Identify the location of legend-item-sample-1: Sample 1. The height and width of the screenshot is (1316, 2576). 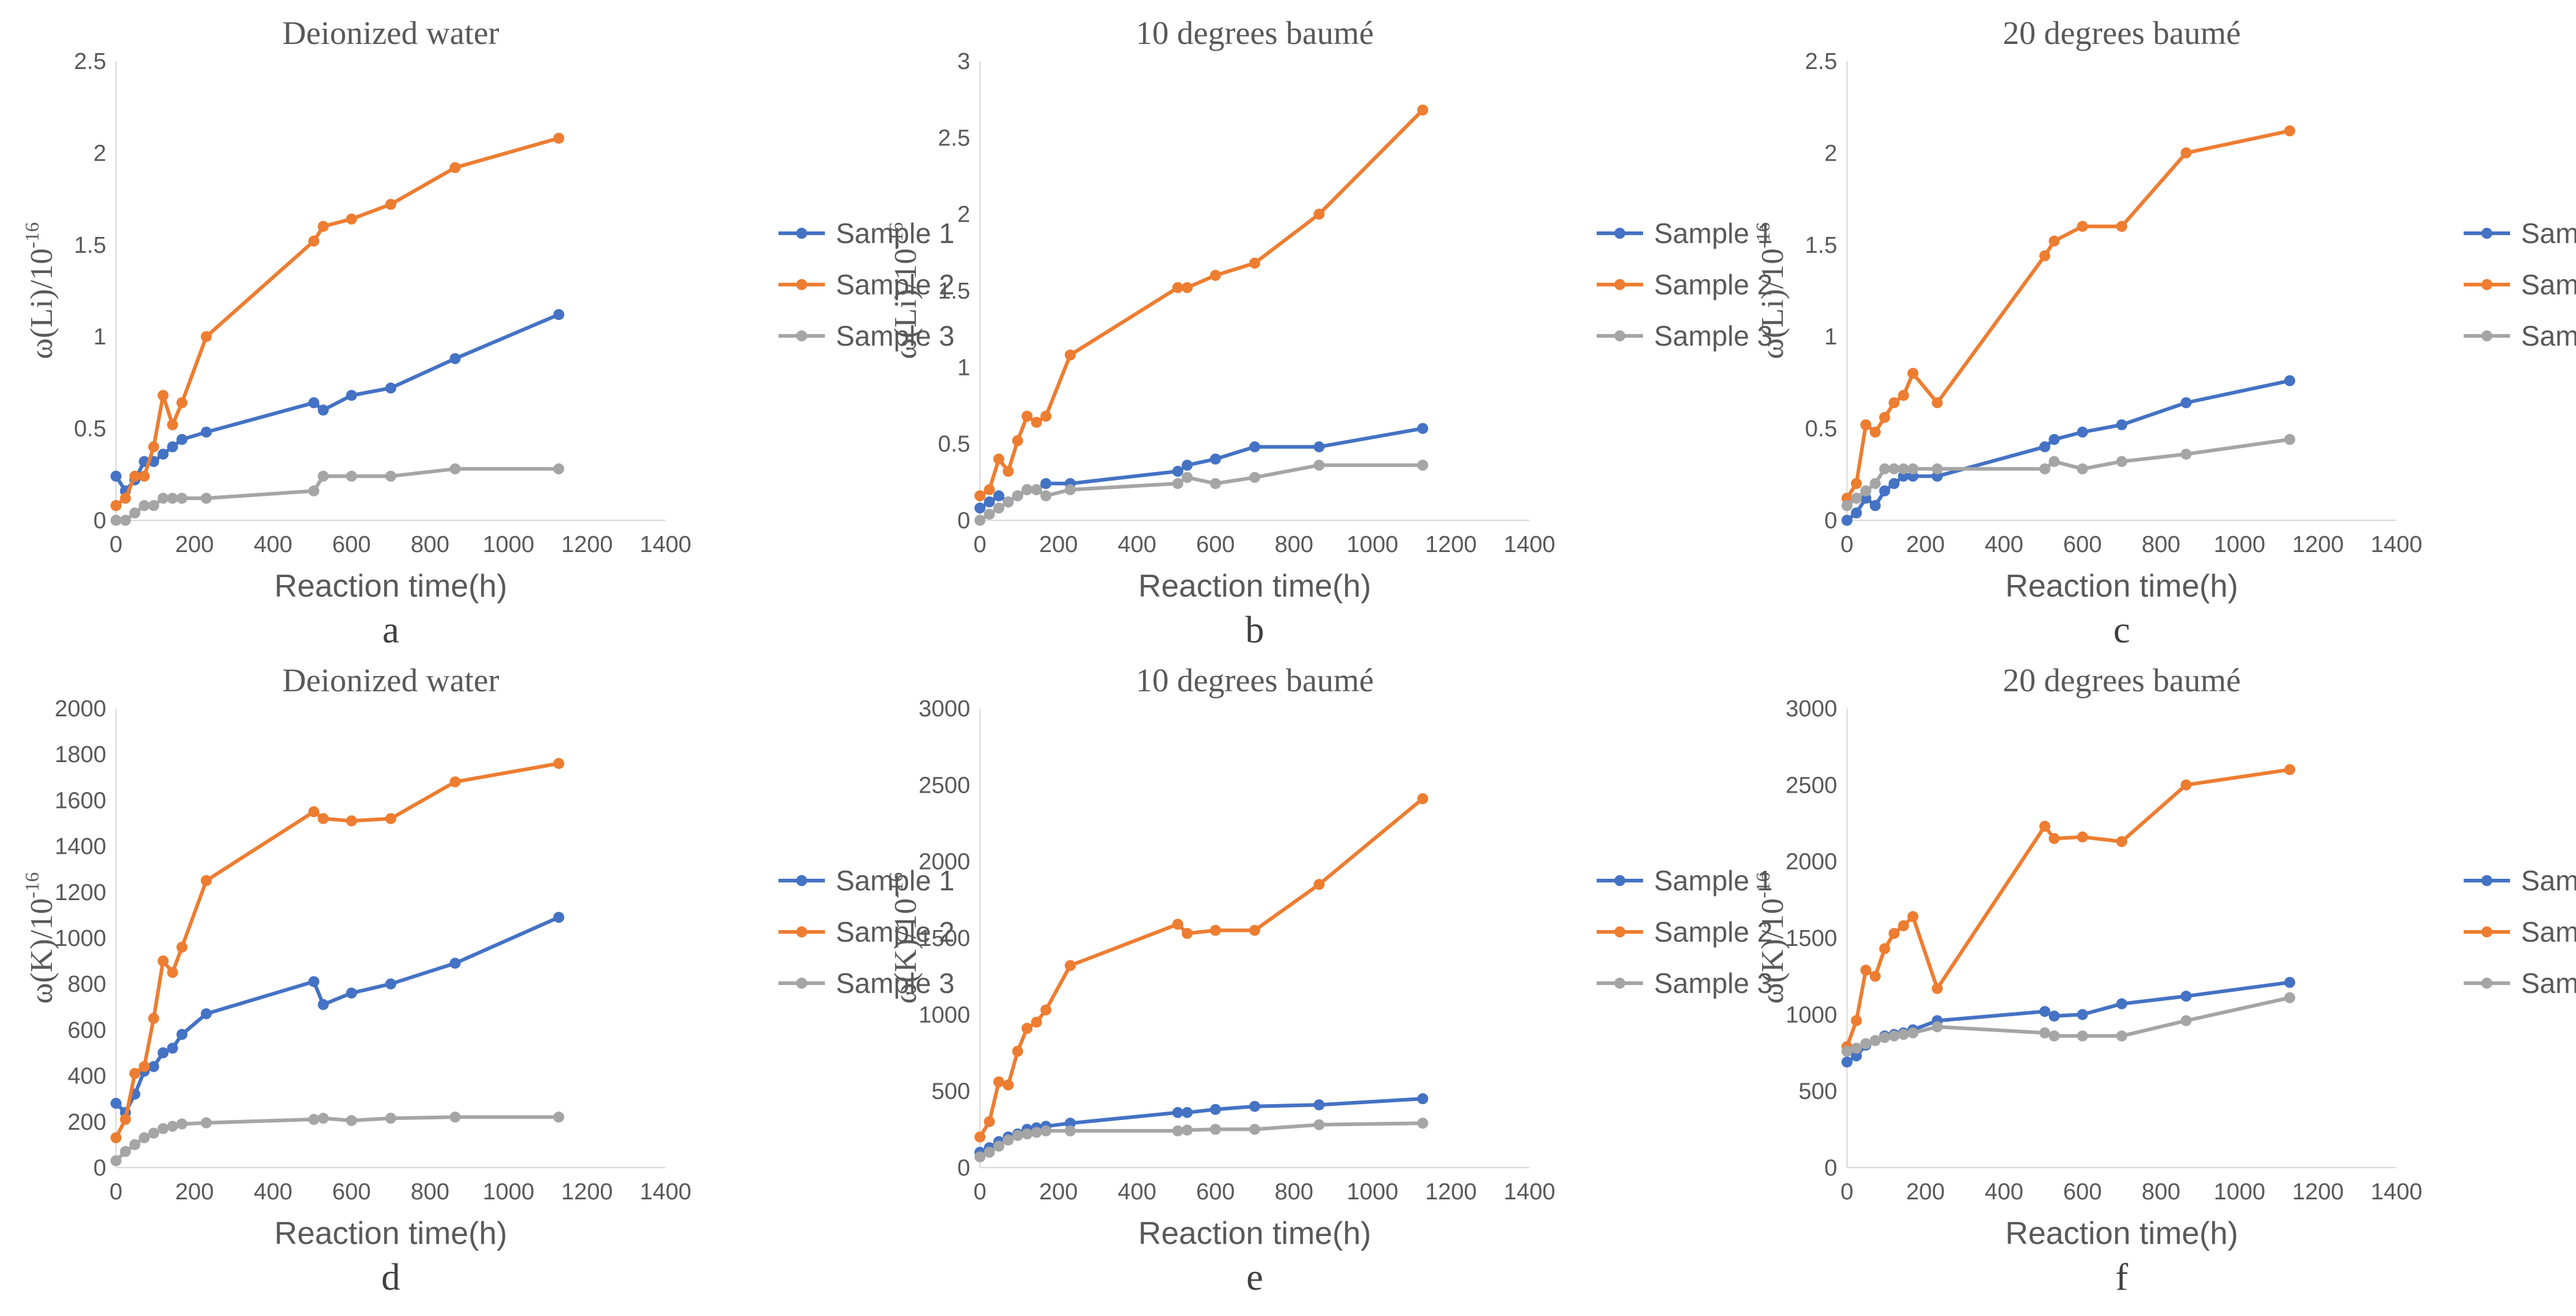
(1684, 880).